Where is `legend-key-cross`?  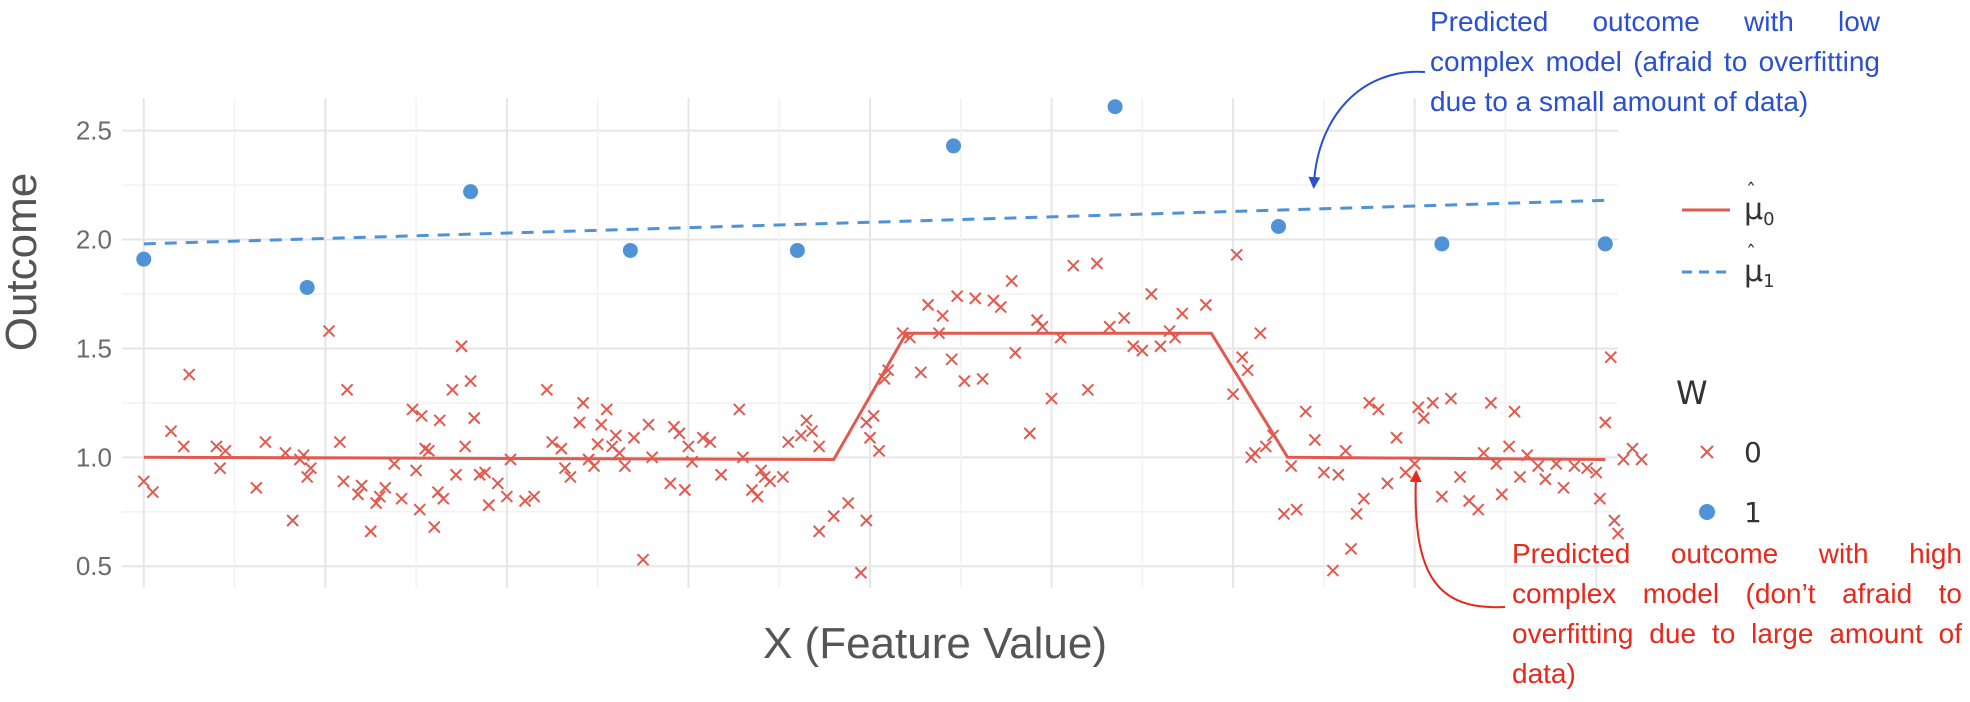 legend-key-cross is located at coordinates (1707, 452).